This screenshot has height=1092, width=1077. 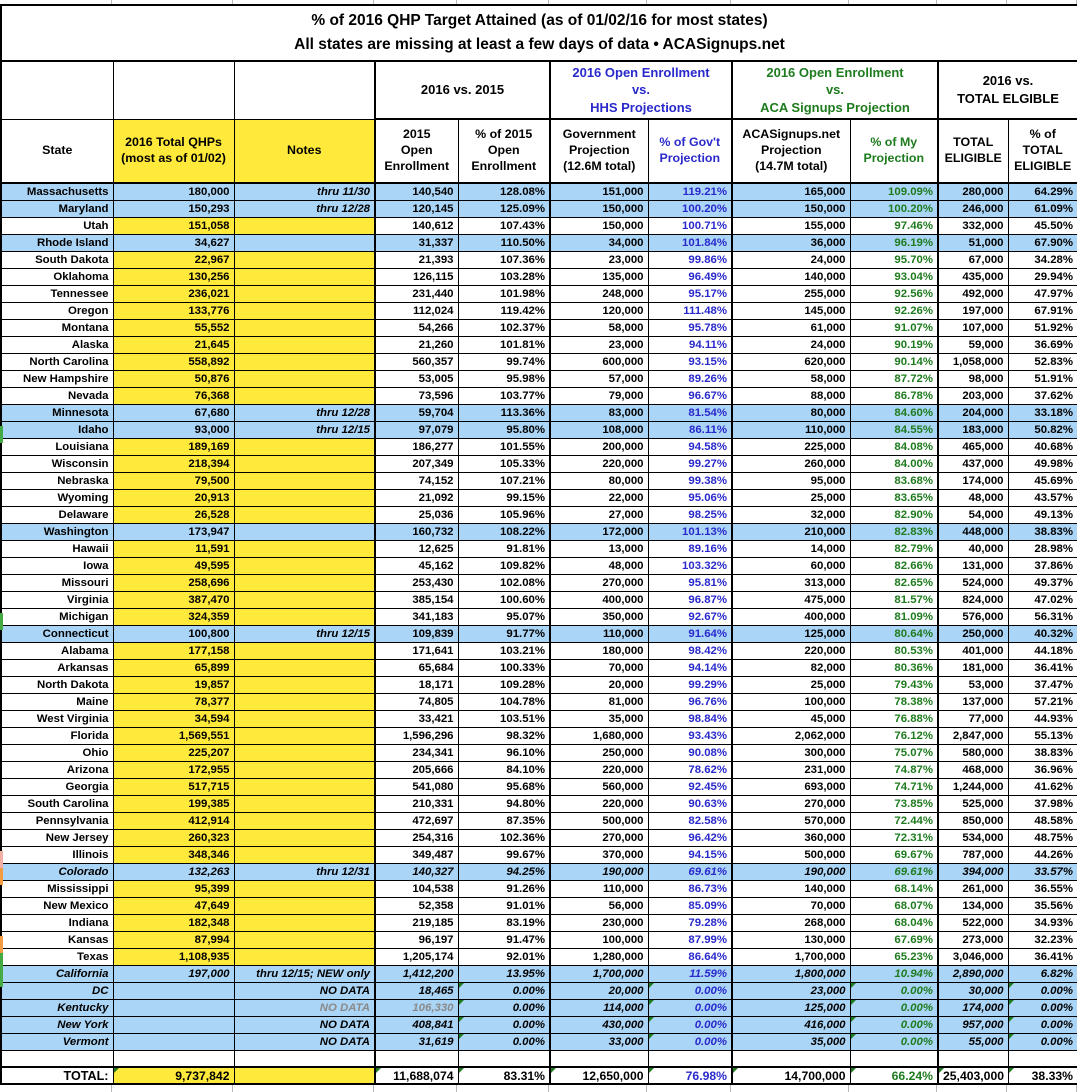 What do you see at coordinates (504, 633) in the screenshot?
I see `cell-p2015: 91.77%` at bounding box center [504, 633].